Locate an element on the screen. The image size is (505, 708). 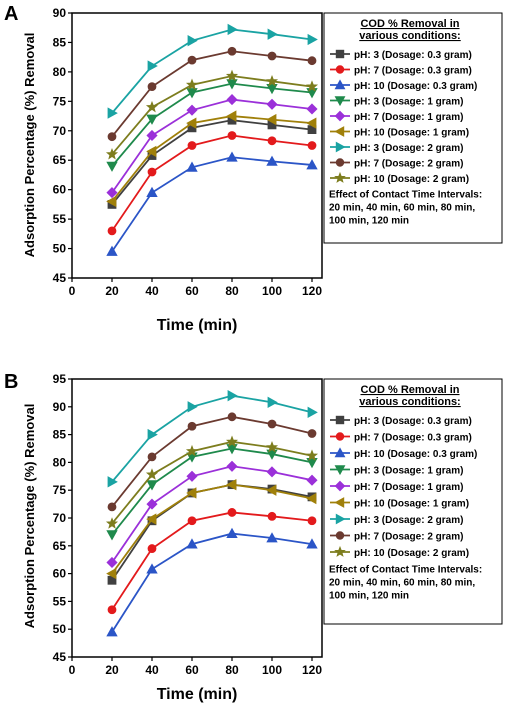
panel-b-x-axis-title: Time (min) is located at coordinates (197, 694).